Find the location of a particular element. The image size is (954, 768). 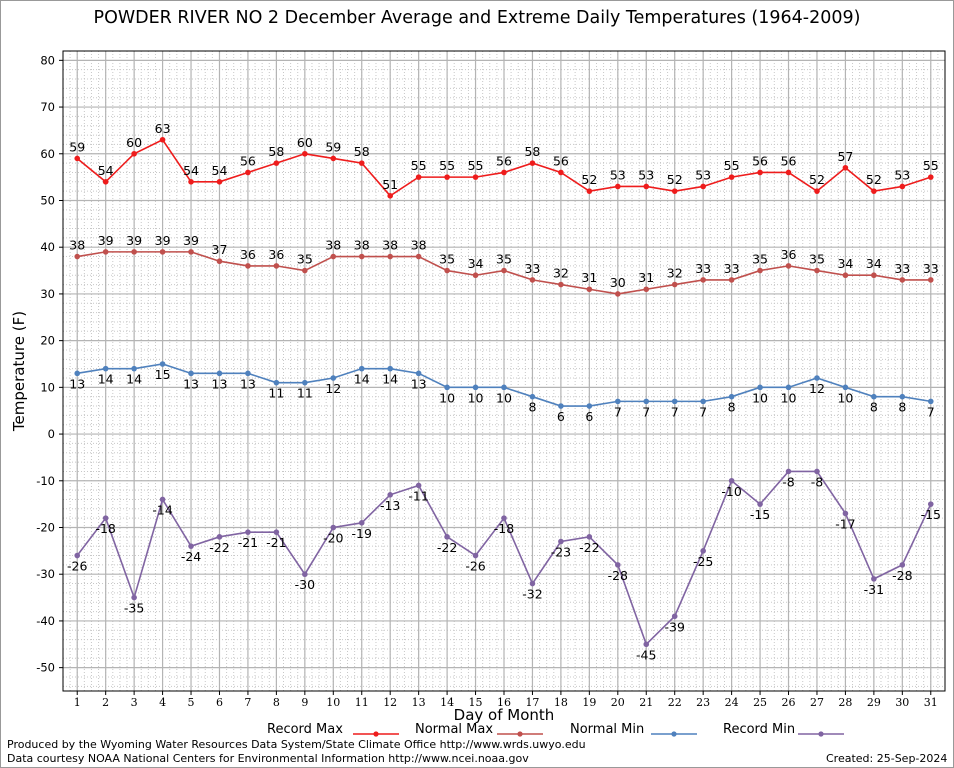

x-tick-label: 6 is located at coordinates (219, 702).